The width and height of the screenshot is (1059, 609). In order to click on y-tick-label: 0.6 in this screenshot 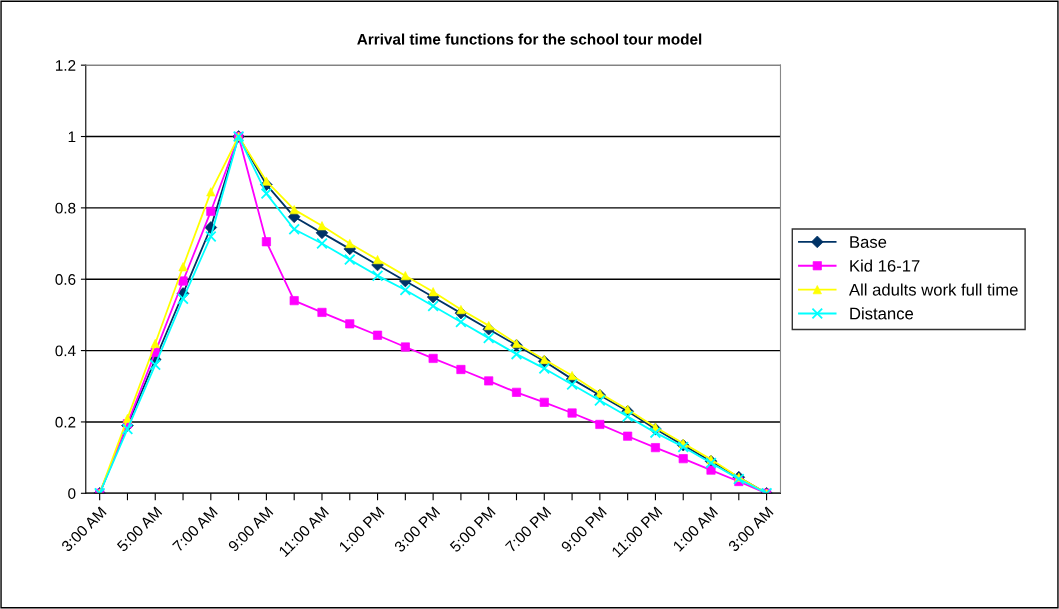, I will do `click(65, 279)`.